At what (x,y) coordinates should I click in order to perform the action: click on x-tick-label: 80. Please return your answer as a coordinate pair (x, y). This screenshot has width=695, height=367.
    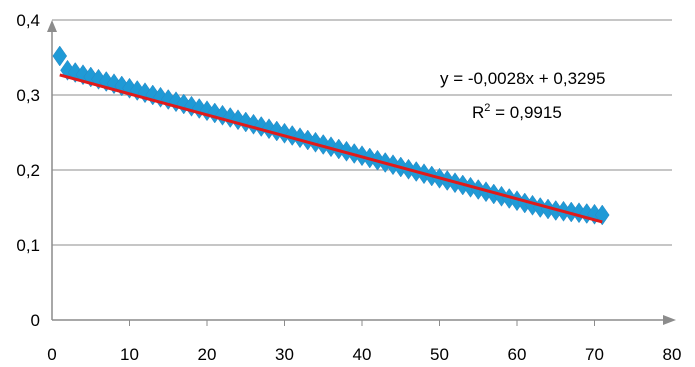
    Looking at the image, I should click on (672, 354).